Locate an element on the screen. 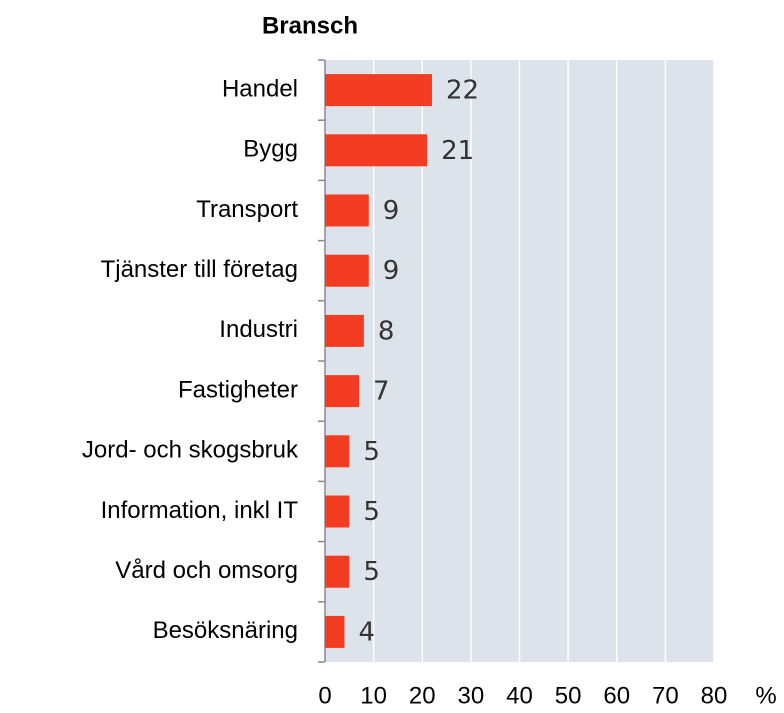  y-tick-label: Vård och omsorg is located at coordinates (206, 570).